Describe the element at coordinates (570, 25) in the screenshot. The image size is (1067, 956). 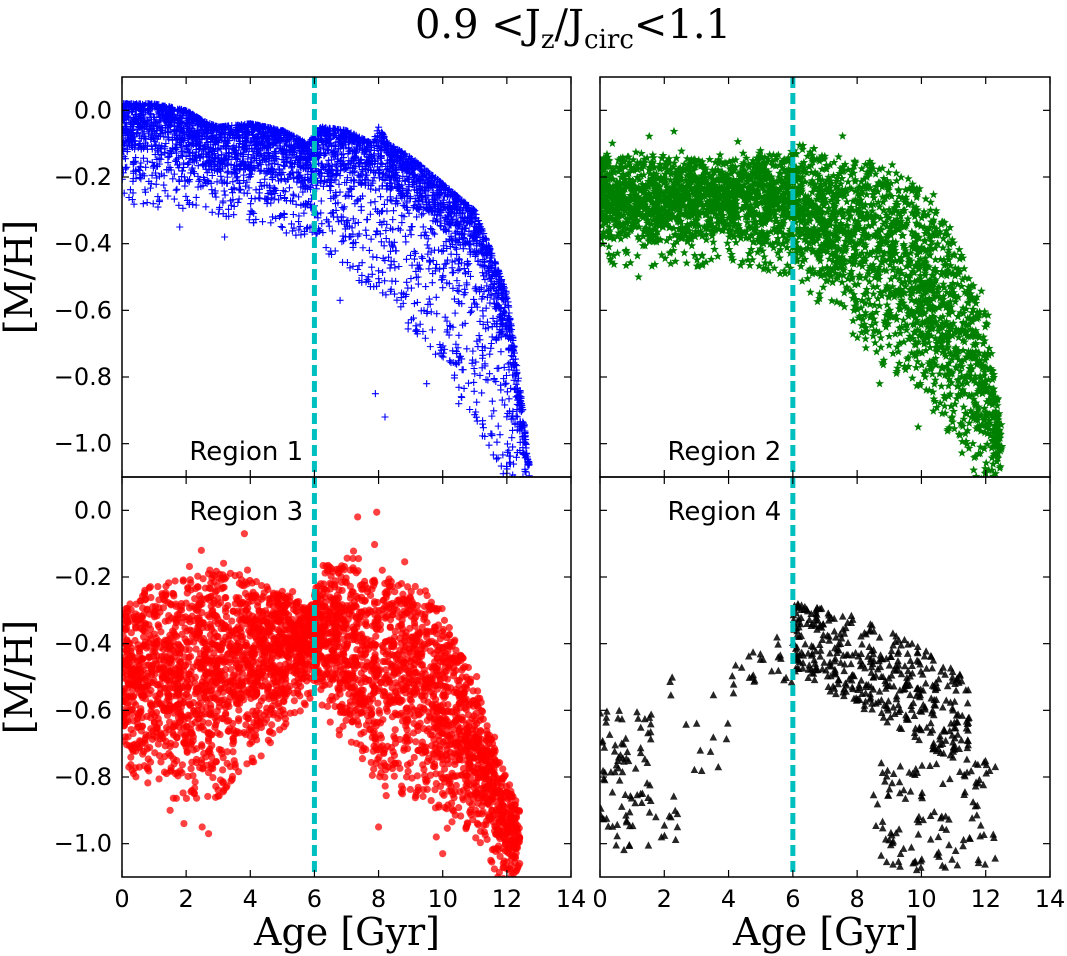
I see `title-mid: /J` at that location.